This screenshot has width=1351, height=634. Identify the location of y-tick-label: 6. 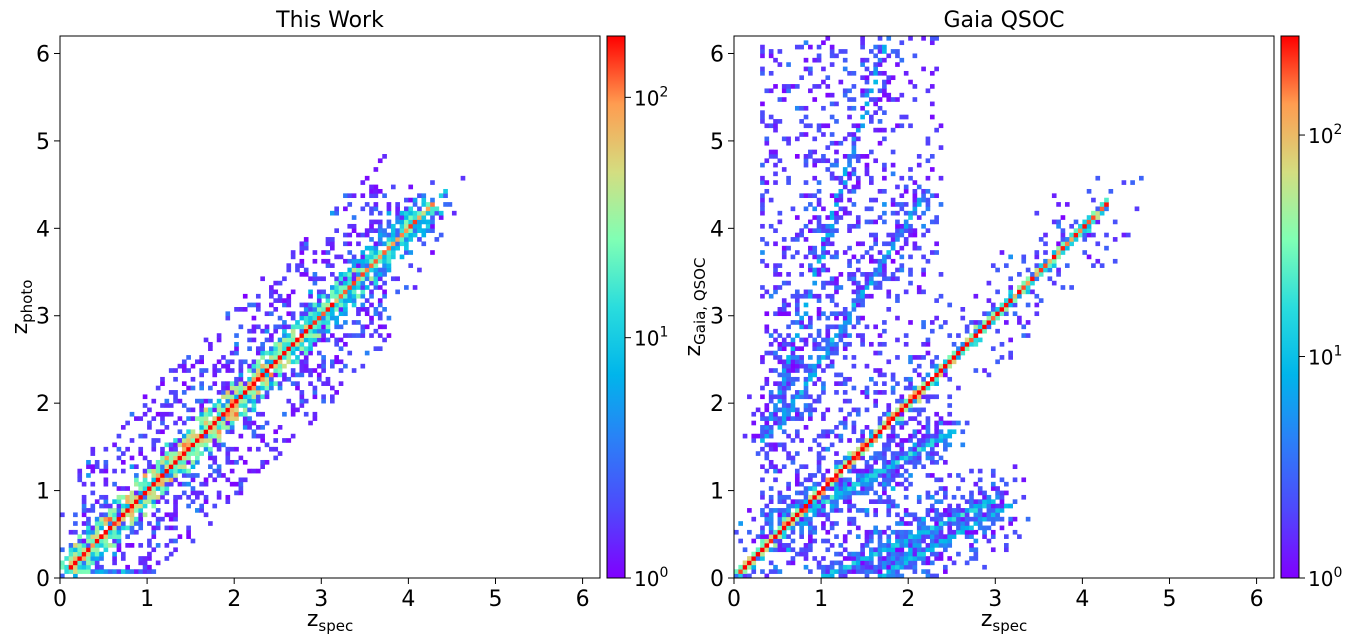
(43, 54).